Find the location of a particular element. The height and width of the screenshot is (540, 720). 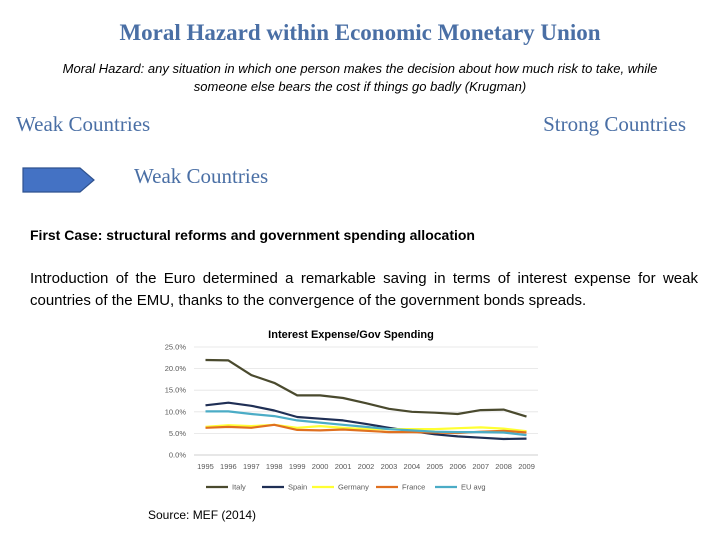

x-tick-label: 2003 is located at coordinates (389, 466).